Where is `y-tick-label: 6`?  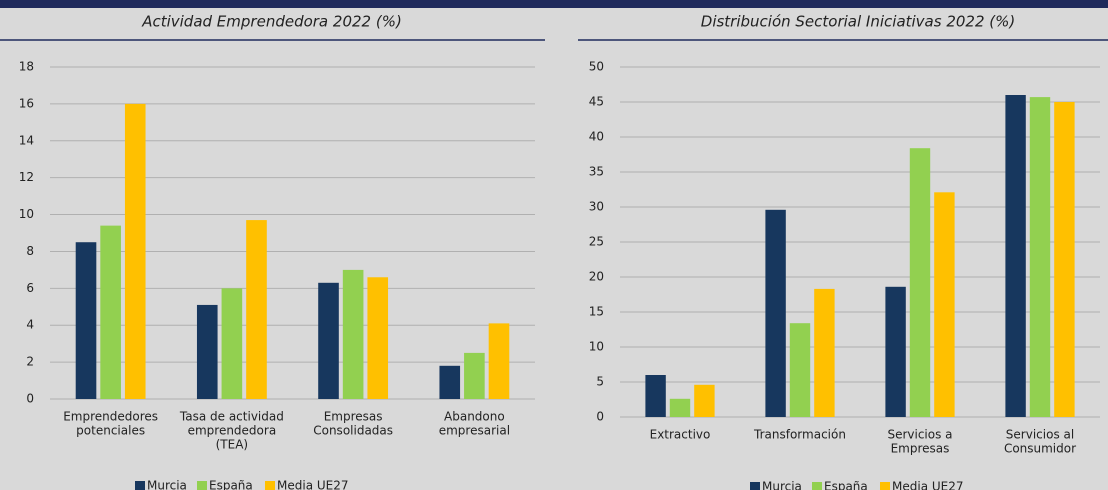 y-tick-label: 6 is located at coordinates (30, 288).